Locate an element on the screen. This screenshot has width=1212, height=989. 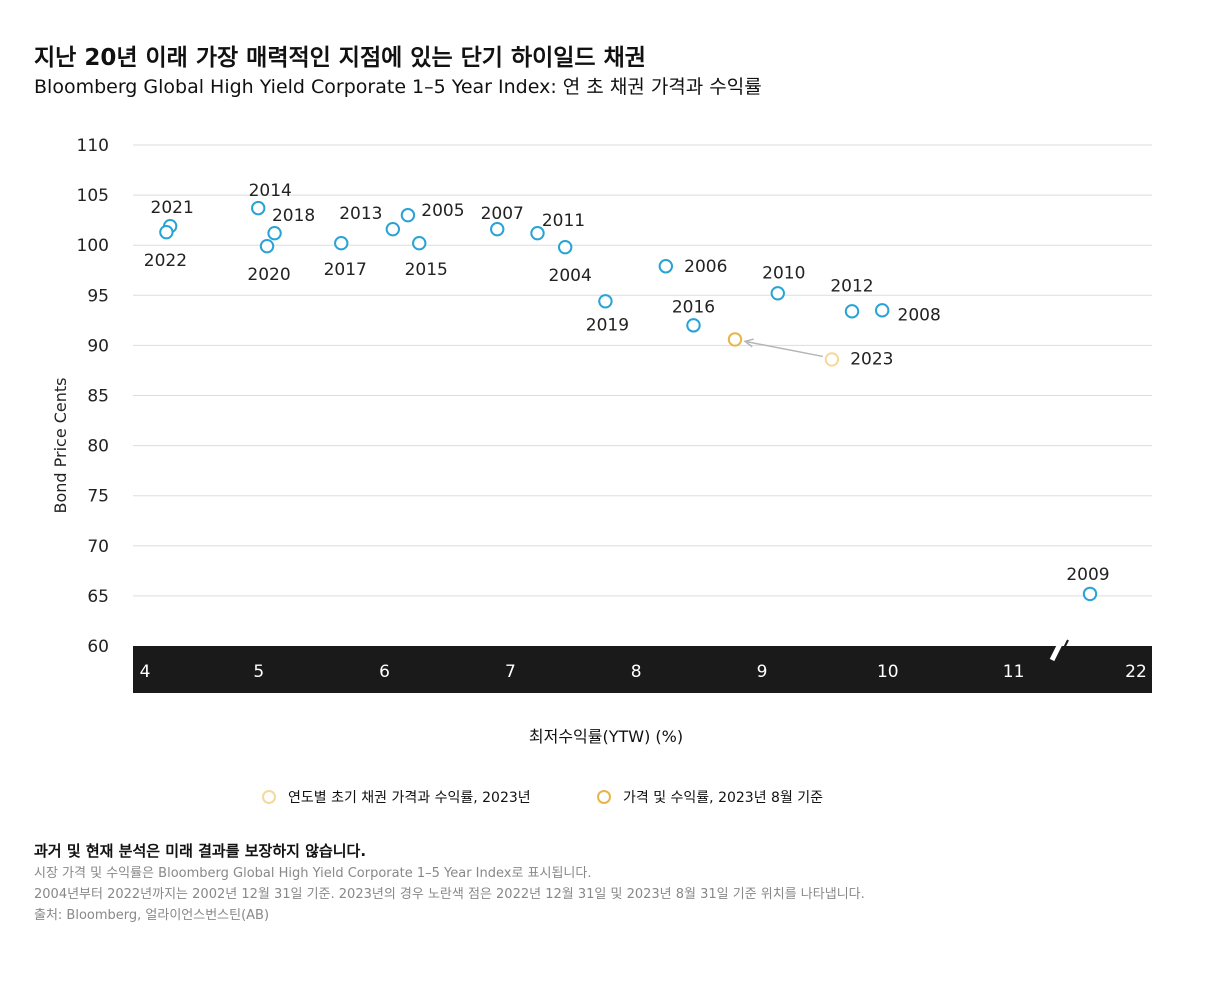
data-label: 2020 is located at coordinates (268, 275).